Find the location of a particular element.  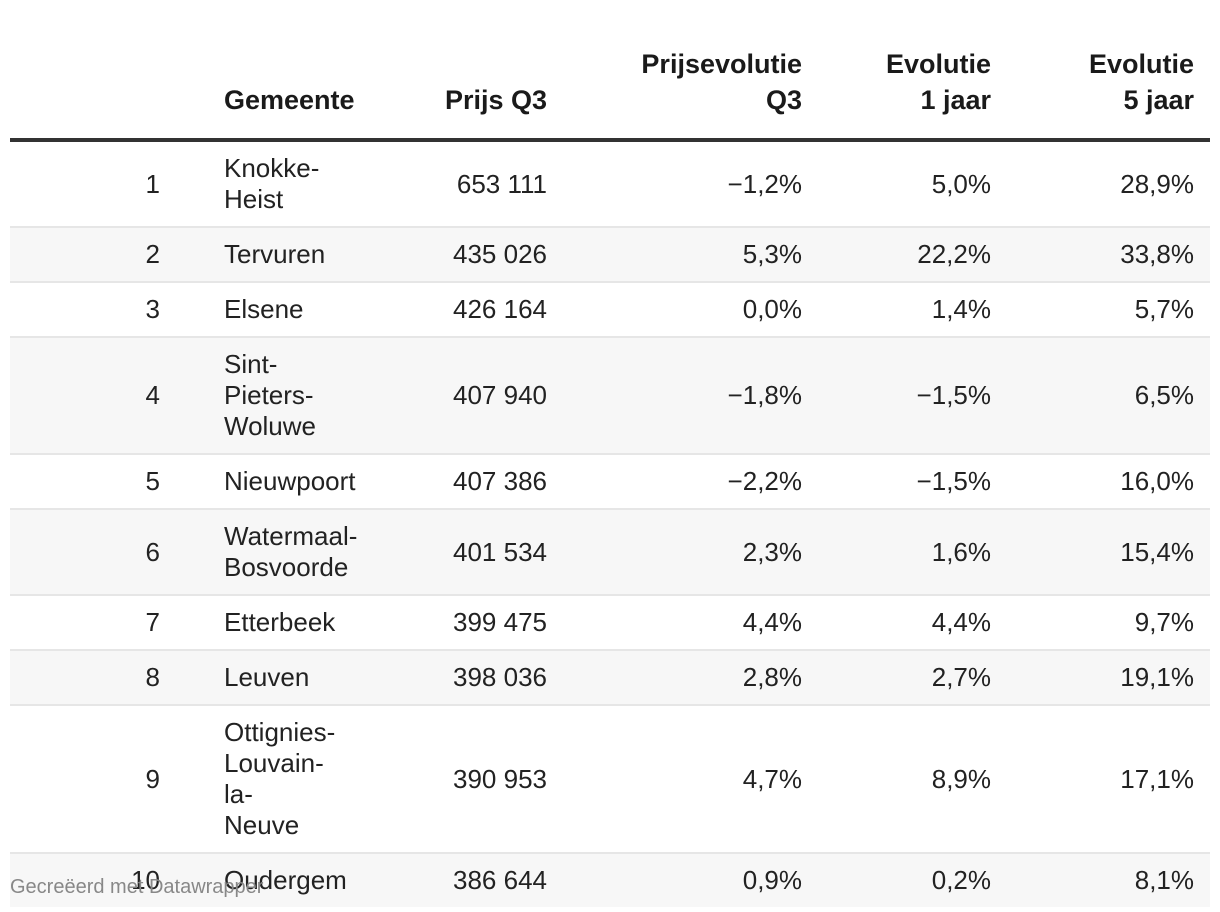

cell-rank: 1 is located at coordinates (85, 184).